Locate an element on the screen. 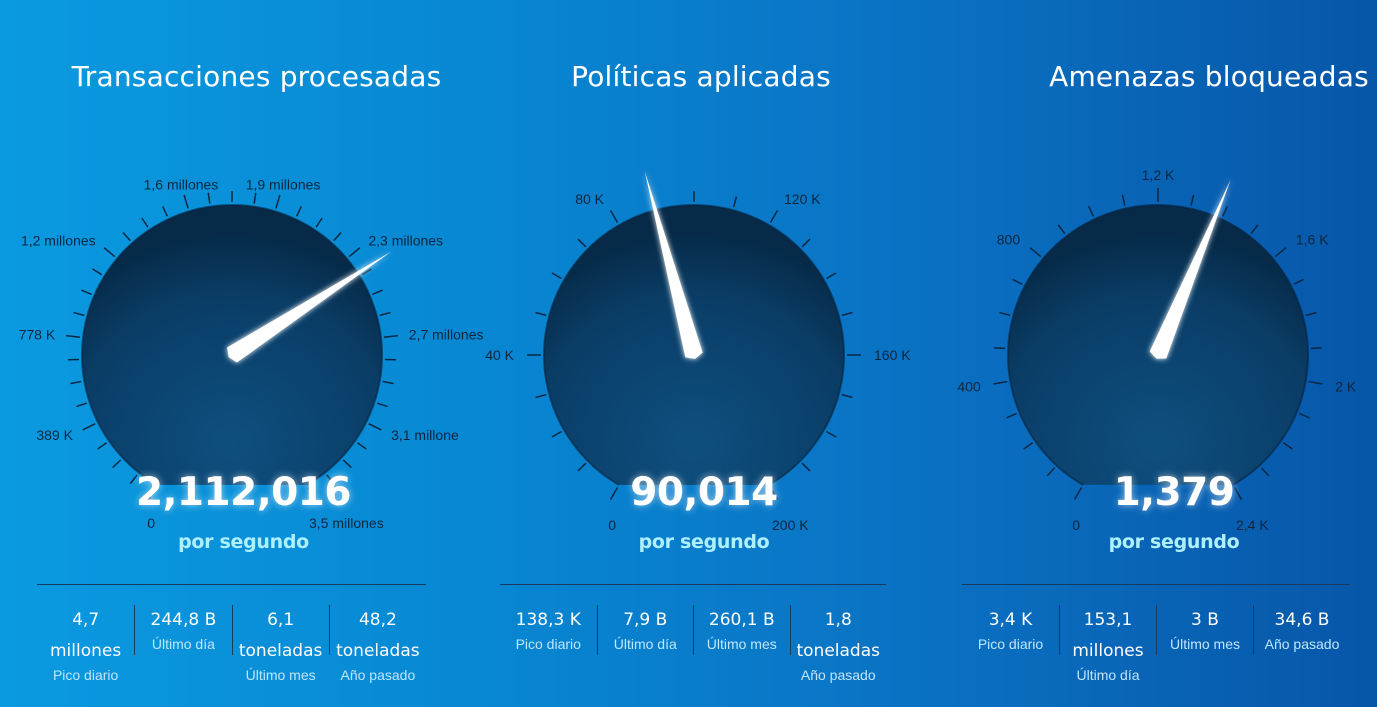  scale-label: 1,2 millones is located at coordinates (58, 241).